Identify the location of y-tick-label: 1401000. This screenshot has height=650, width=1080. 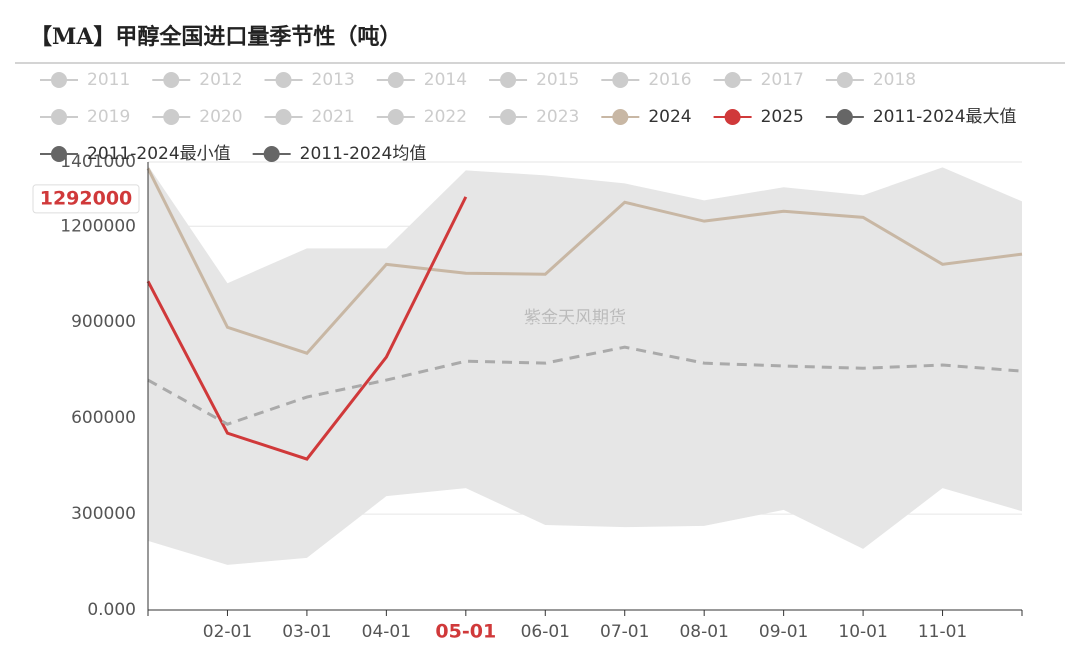
(98, 162).